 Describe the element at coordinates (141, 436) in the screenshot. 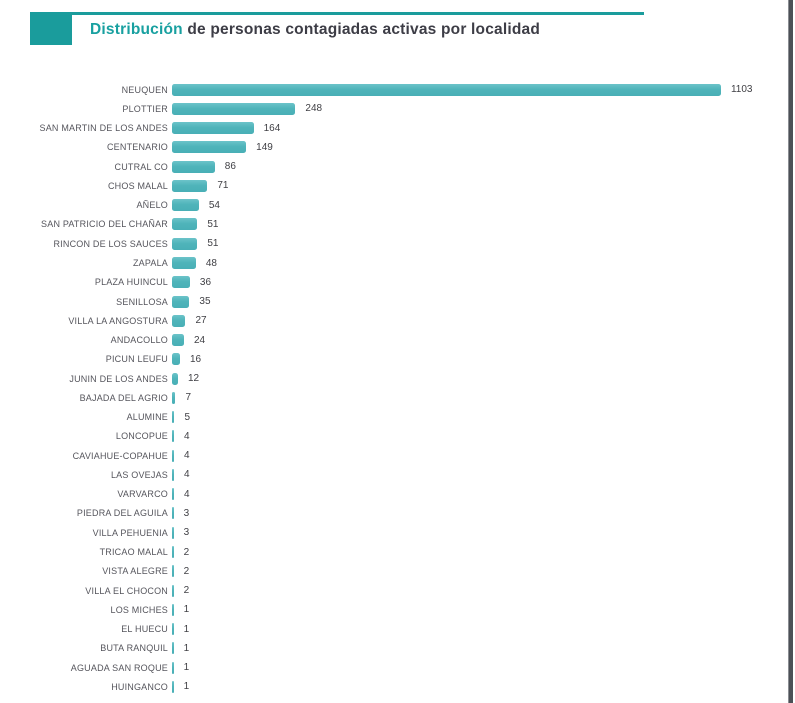

I see `category-label: LONCOPUE` at that location.